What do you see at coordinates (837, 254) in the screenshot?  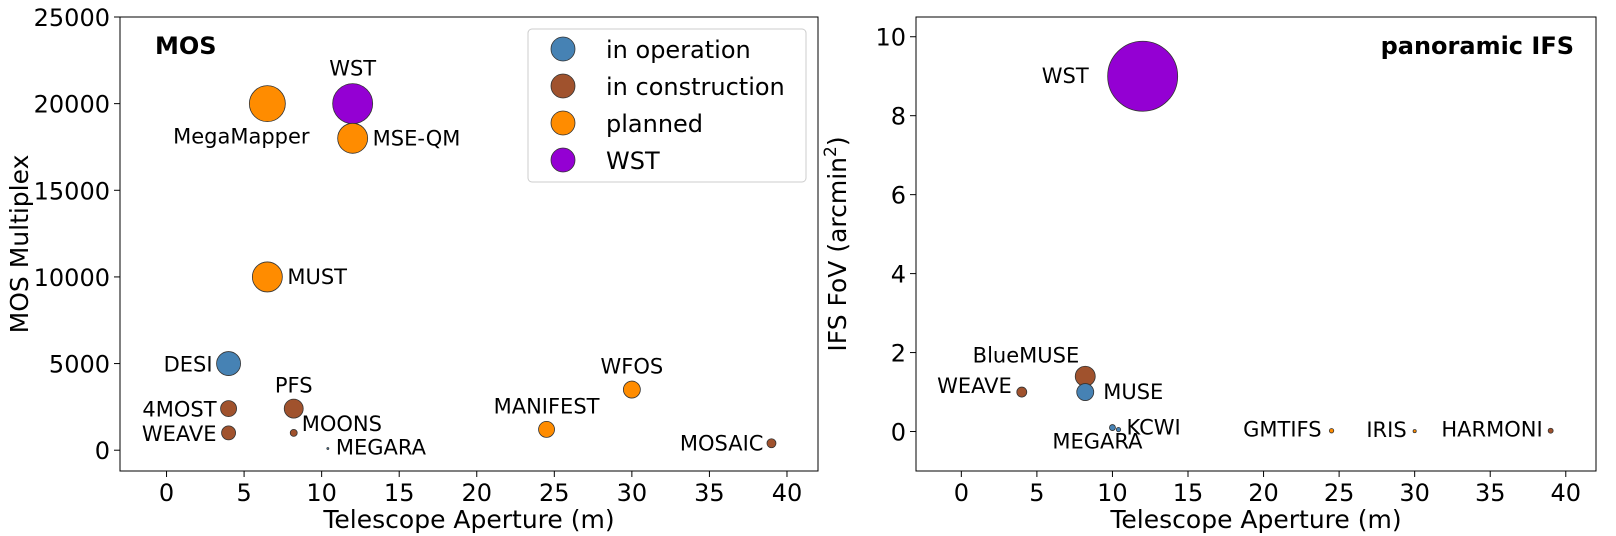 I see `y-axis-label-main: IFS FoV (arcmin` at bounding box center [837, 254].